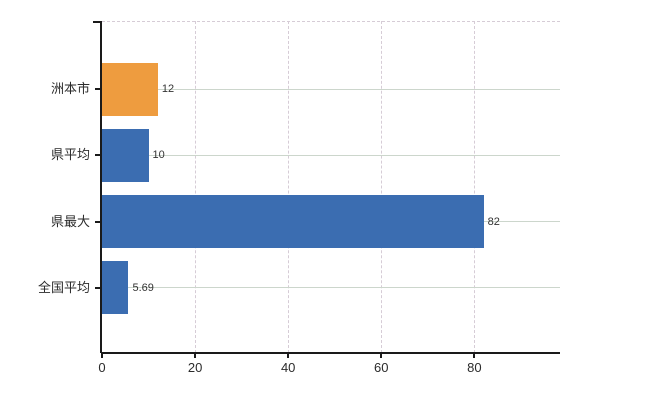 The image size is (650, 400). Describe the element at coordinates (70, 221) in the screenshot. I see `category-label: 県最大` at that location.